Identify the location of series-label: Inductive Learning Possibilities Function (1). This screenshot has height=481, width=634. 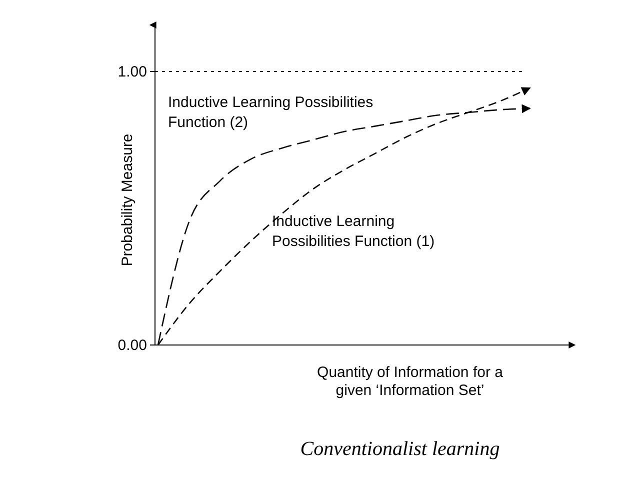
(353, 231).